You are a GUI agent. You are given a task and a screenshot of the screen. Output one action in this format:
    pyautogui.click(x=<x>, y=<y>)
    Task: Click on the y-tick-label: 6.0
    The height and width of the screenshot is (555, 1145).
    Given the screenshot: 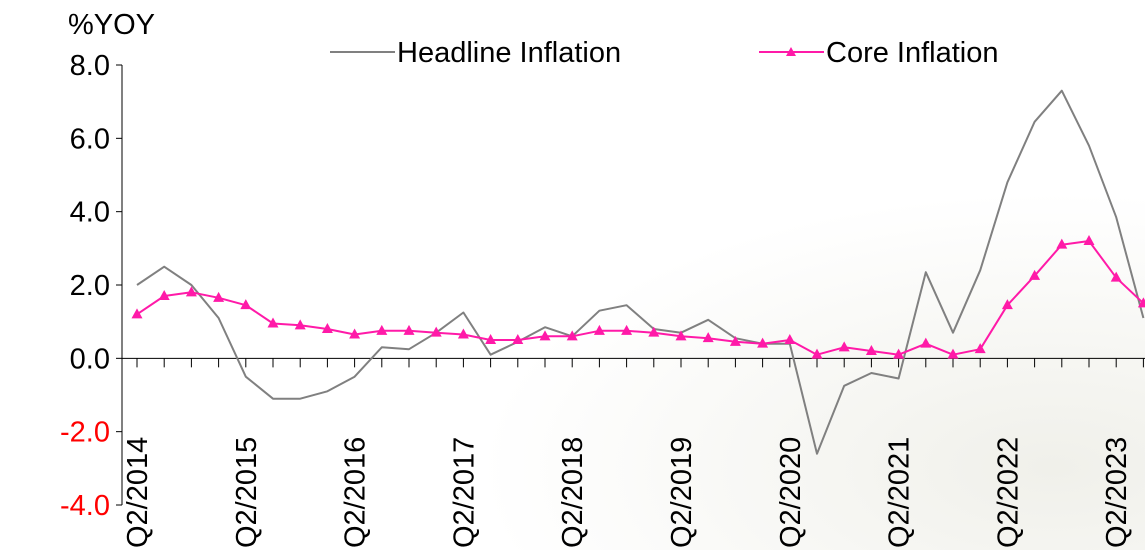 What is the action you would take?
    pyautogui.click(x=90, y=139)
    